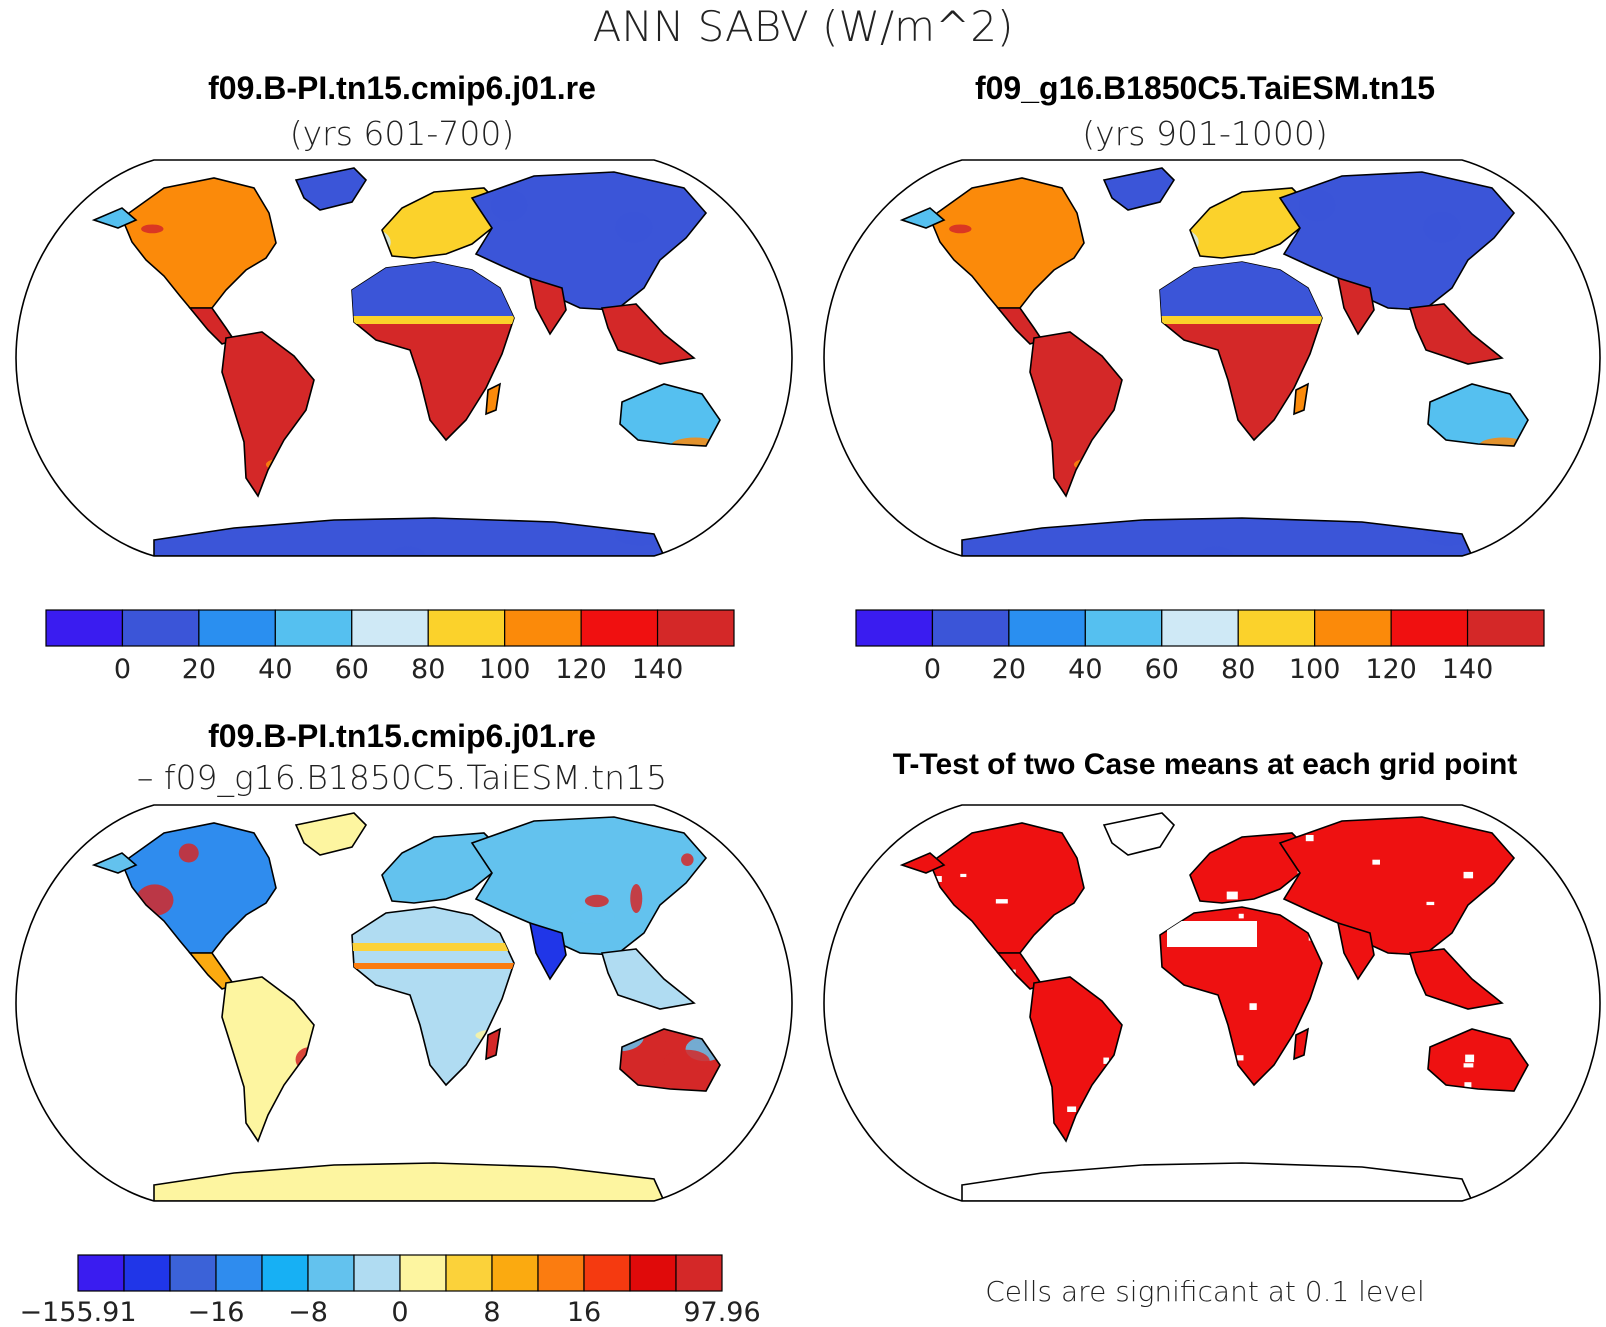  I want to click on map-bottom-right, so click(1212, 1003).